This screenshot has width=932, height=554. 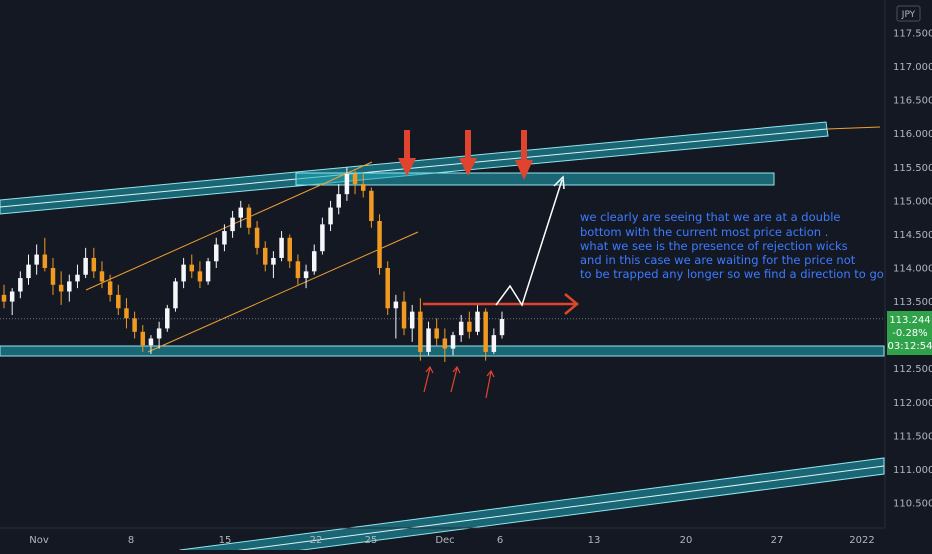 What do you see at coordinates (442, 536) in the screenshot?
I see `time-axis: Nov 8 15 22 25 Dec 6 13 20 27 2022` at bounding box center [442, 536].